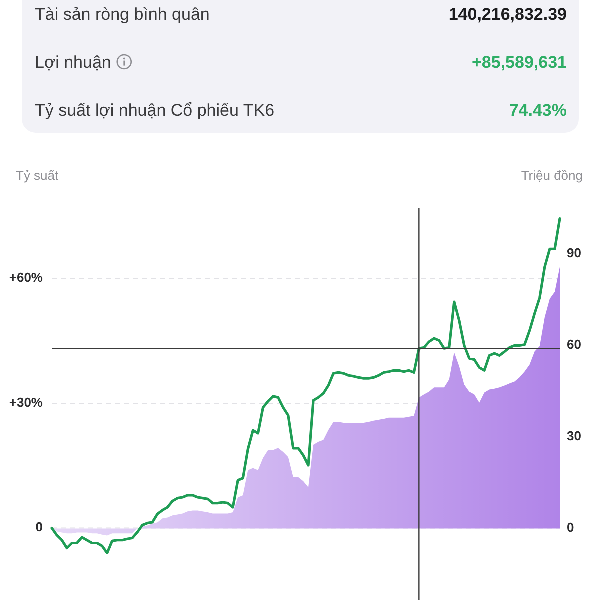 Image resolution: width=600 pixels, height=600 pixels. I want to click on y2-tick-label: 30, so click(574, 436).